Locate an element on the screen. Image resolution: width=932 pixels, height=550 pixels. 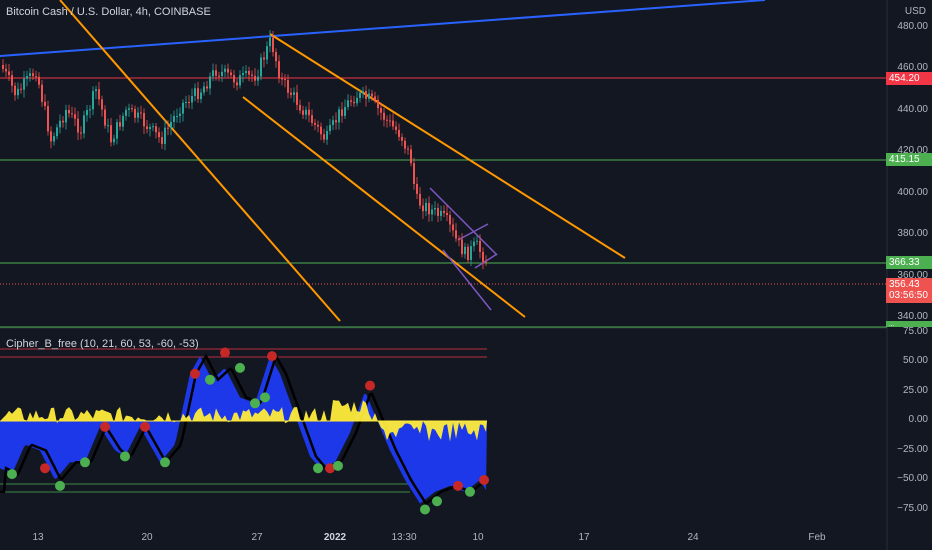
indicator-tick: 50.00 is located at coordinates (915, 360).